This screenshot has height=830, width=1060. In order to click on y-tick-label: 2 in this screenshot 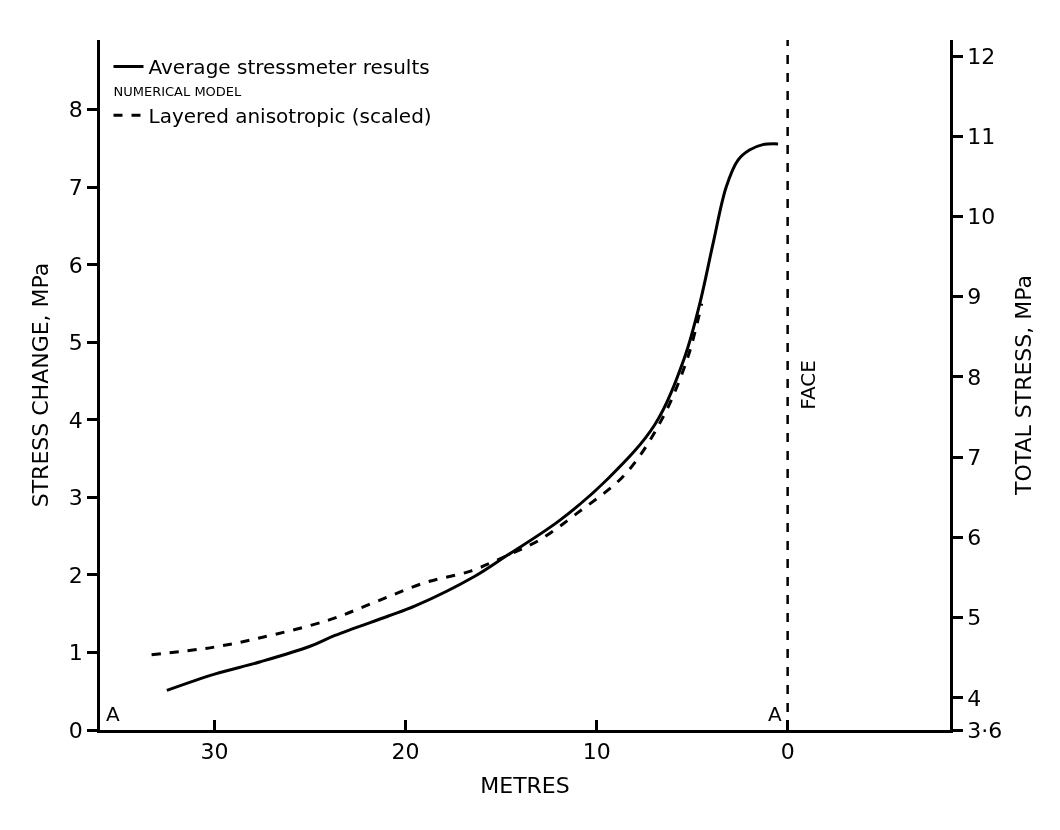, I will do `click(75, 575)`.